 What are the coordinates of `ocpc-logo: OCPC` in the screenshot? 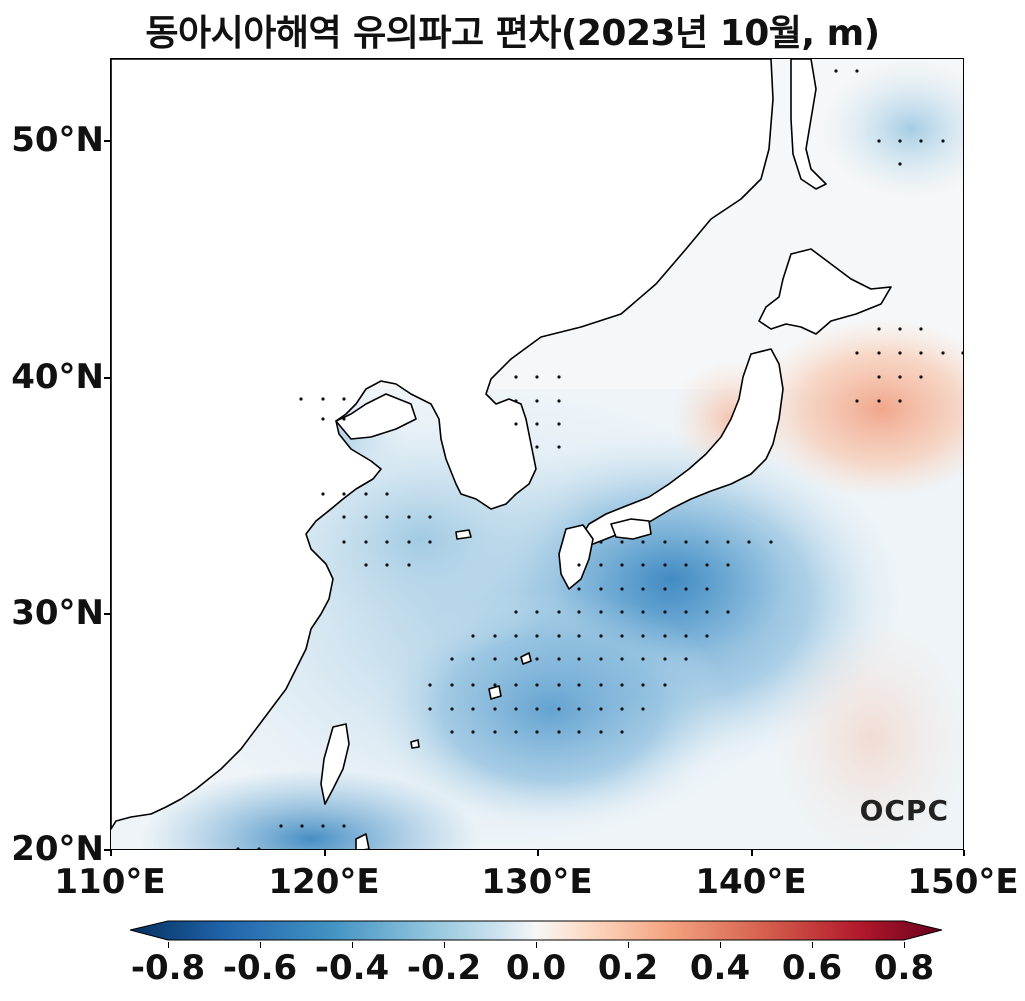 It's located at (904, 810).